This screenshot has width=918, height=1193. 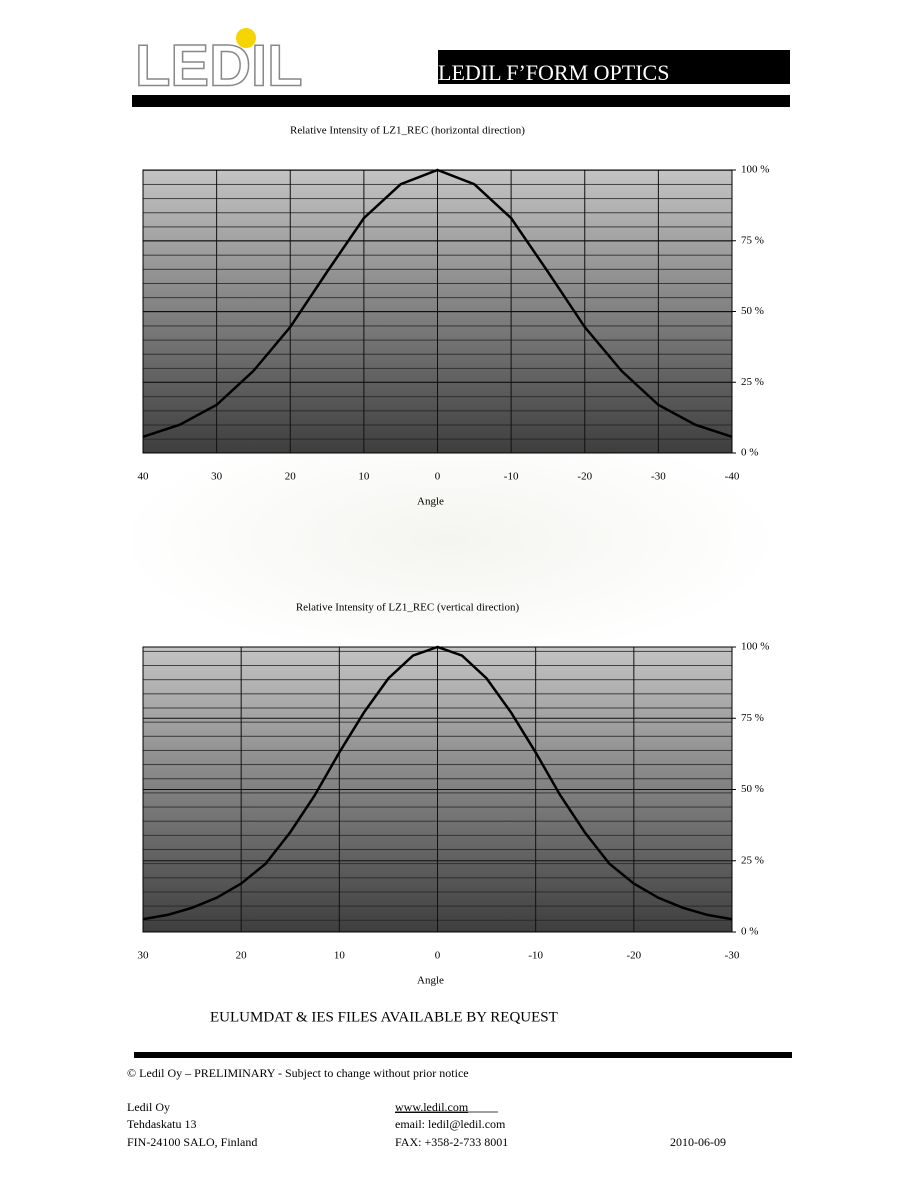 I want to click on web: www.ledil.com, so click(x=432, y=1107).